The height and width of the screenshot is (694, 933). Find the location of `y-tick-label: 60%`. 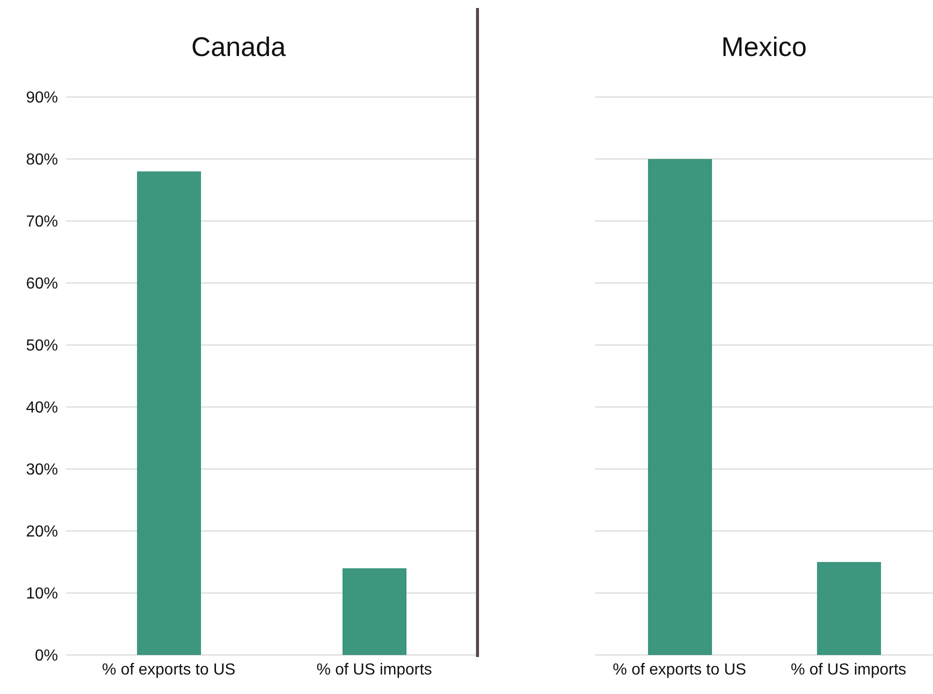

y-tick-label: 60% is located at coordinates (42, 284).